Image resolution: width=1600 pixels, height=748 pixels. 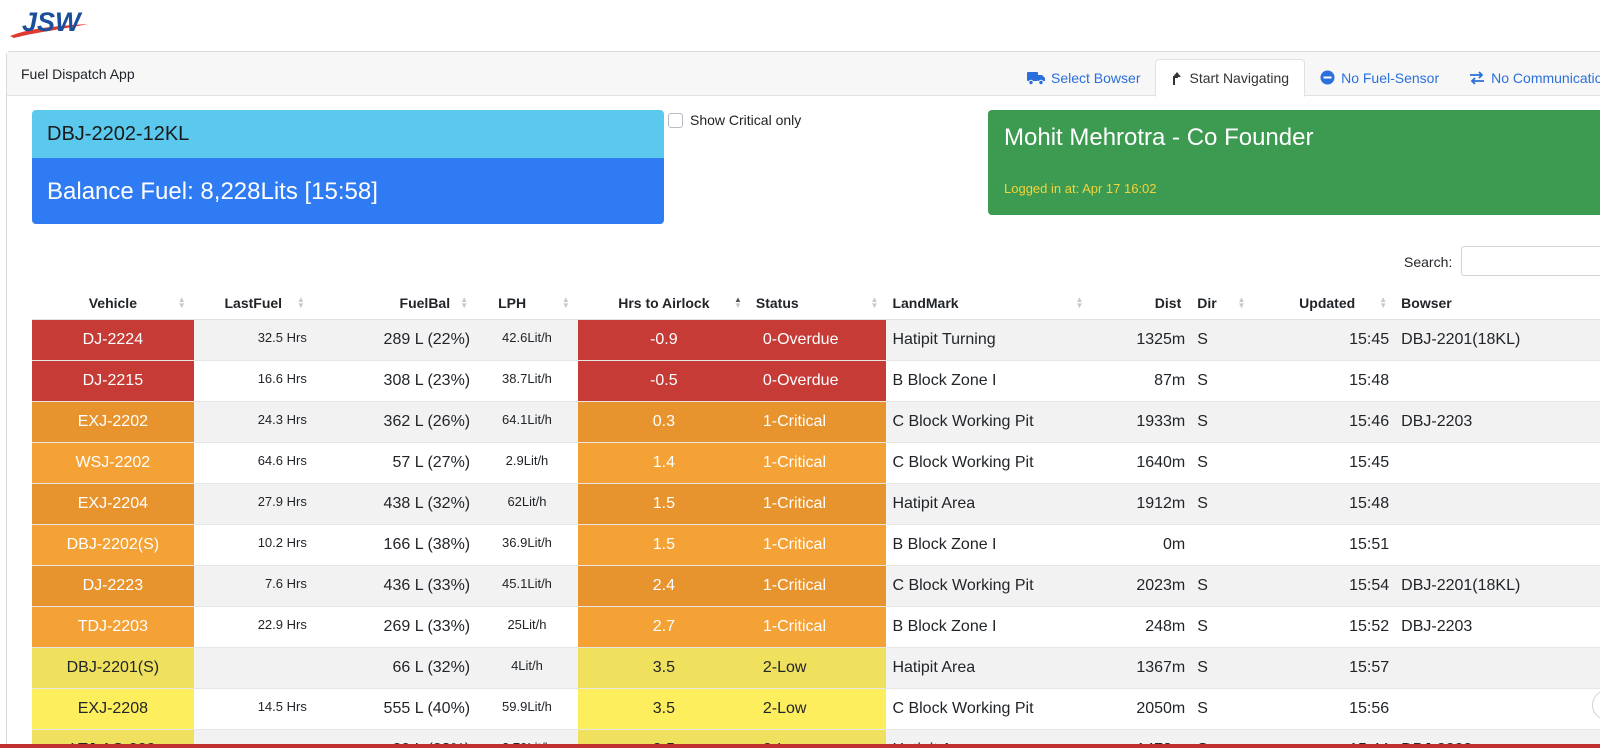 I want to click on lph-cell: 2.79Lit/h, so click(x=527, y=738).